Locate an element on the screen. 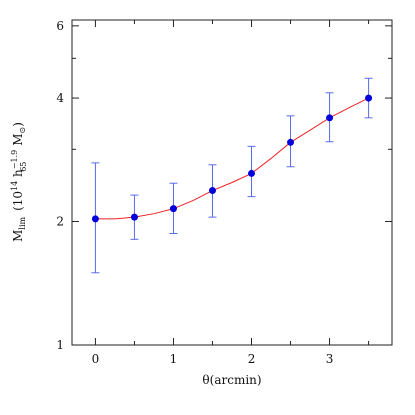 This screenshot has width=415, height=415. x-tick-label: 1 is located at coordinates (174, 359).